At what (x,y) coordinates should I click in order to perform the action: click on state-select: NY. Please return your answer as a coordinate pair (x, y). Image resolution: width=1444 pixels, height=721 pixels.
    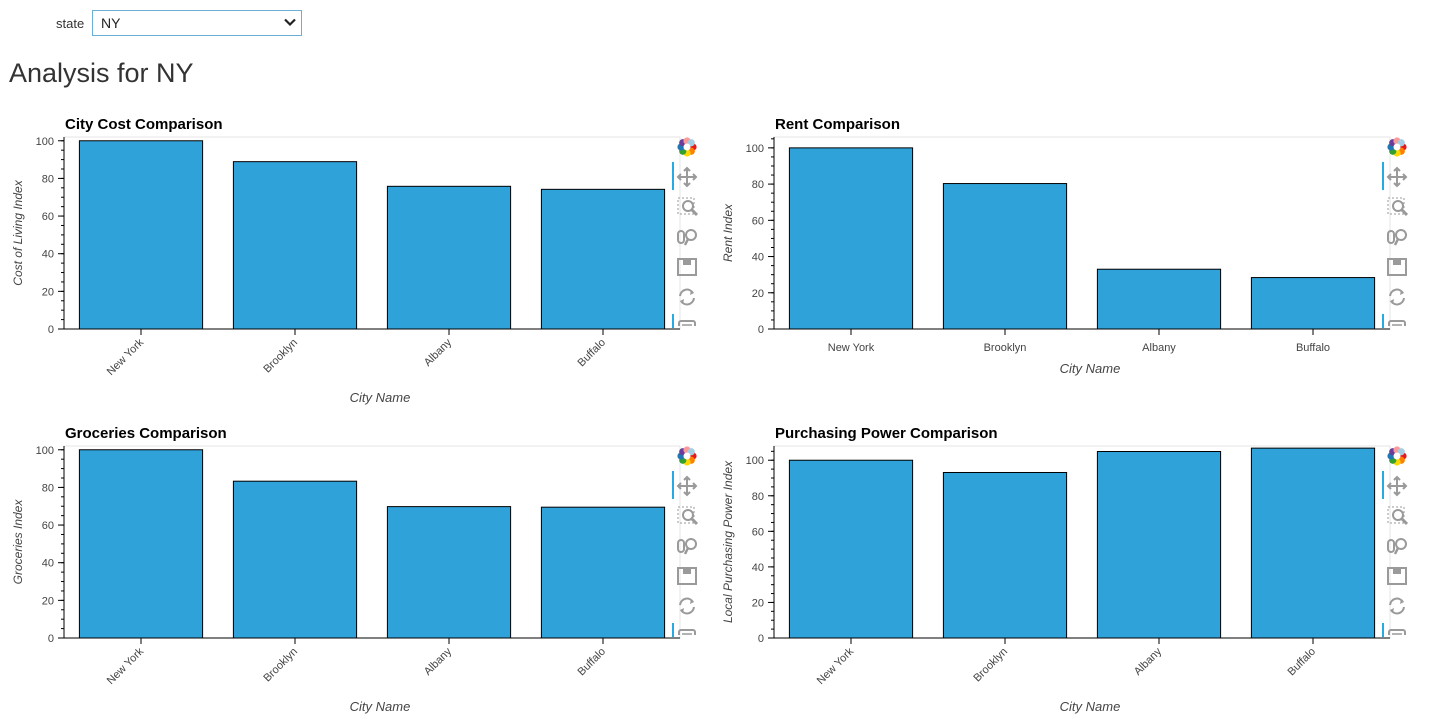
    Looking at the image, I should click on (197, 23).